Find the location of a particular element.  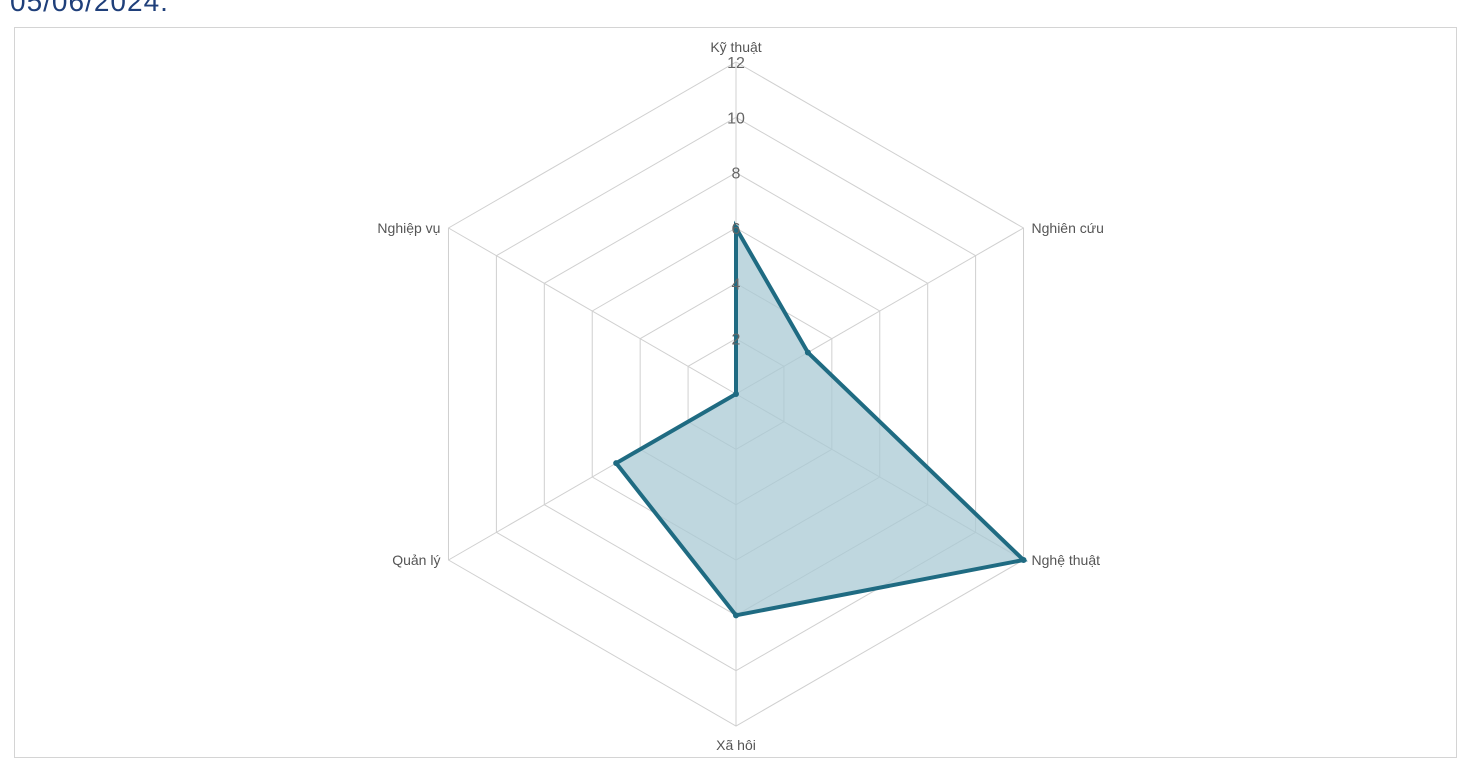

axis-label: Kỹ thuật is located at coordinates (735, 47).